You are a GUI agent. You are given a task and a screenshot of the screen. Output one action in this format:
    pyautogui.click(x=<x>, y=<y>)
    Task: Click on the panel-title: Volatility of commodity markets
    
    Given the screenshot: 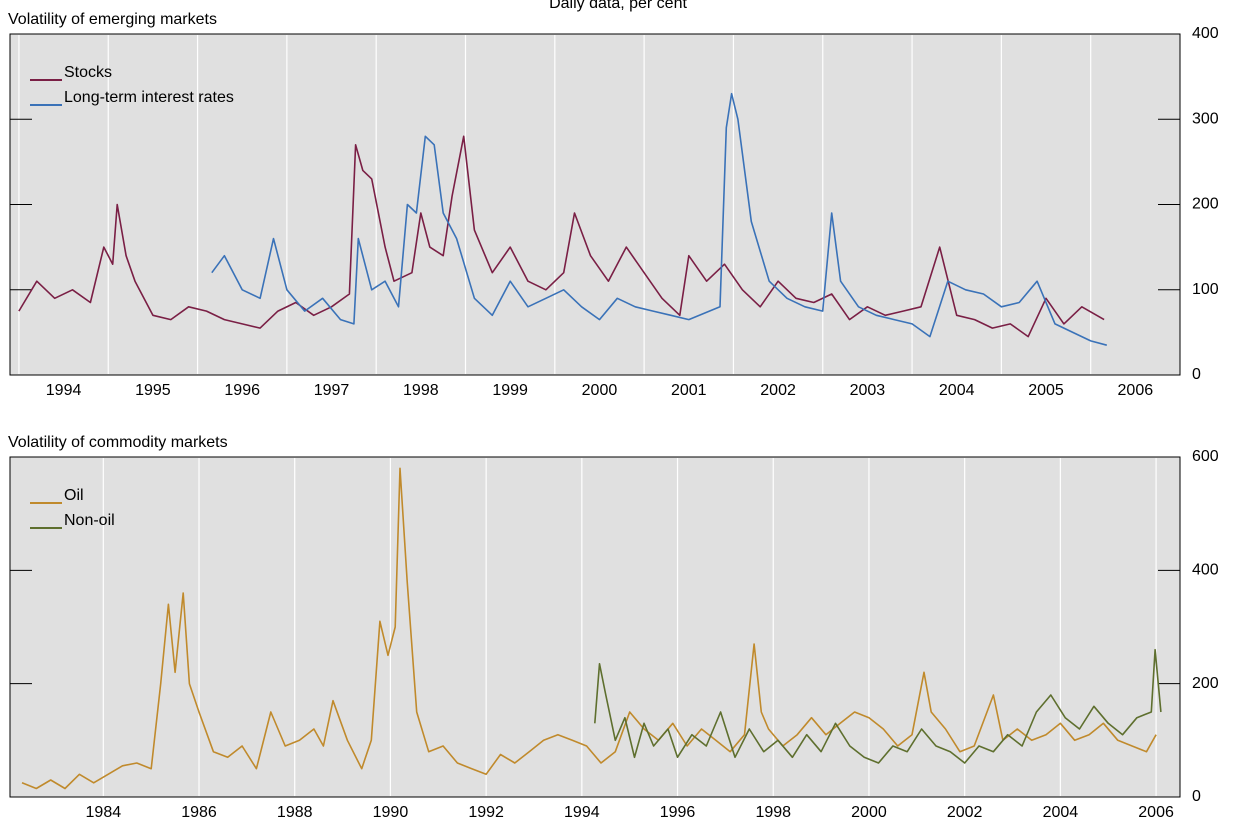 What is the action you would take?
    pyautogui.click(x=118, y=442)
    